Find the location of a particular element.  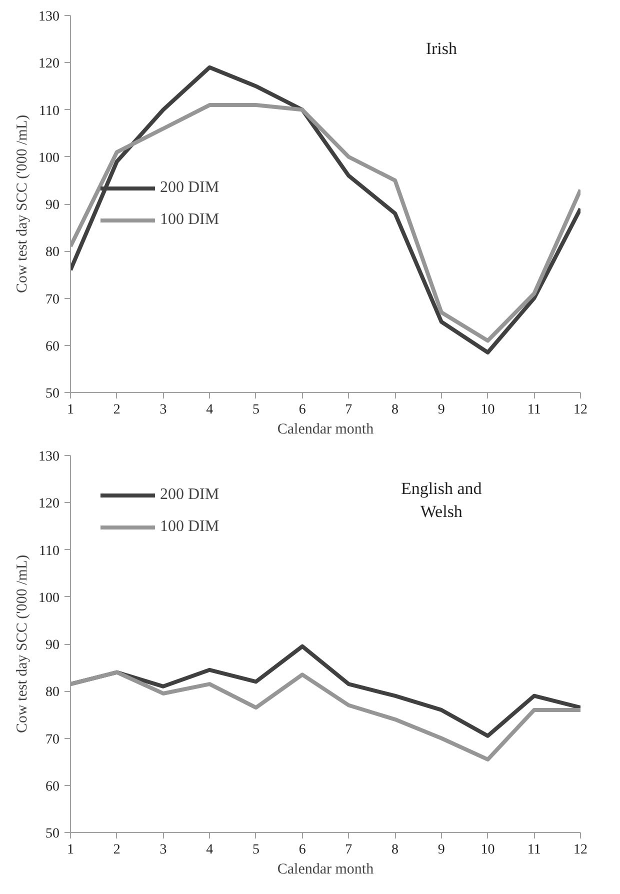

text: Irish is located at coordinates (442, 48).